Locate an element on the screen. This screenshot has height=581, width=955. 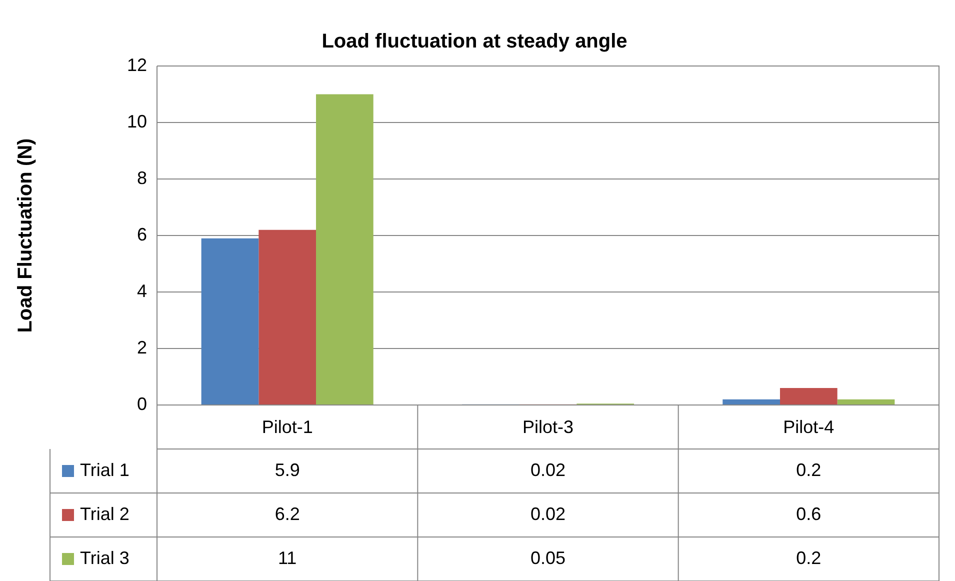
y-tick-label: 6 is located at coordinates (141, 234).